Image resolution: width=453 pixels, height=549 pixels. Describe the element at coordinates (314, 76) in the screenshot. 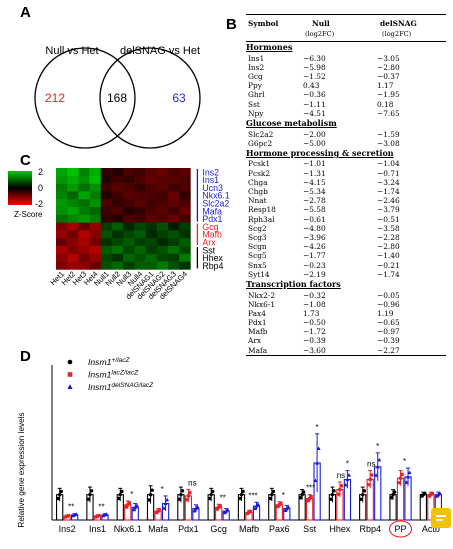

I see `table-cell-null: −1.52` at that location.